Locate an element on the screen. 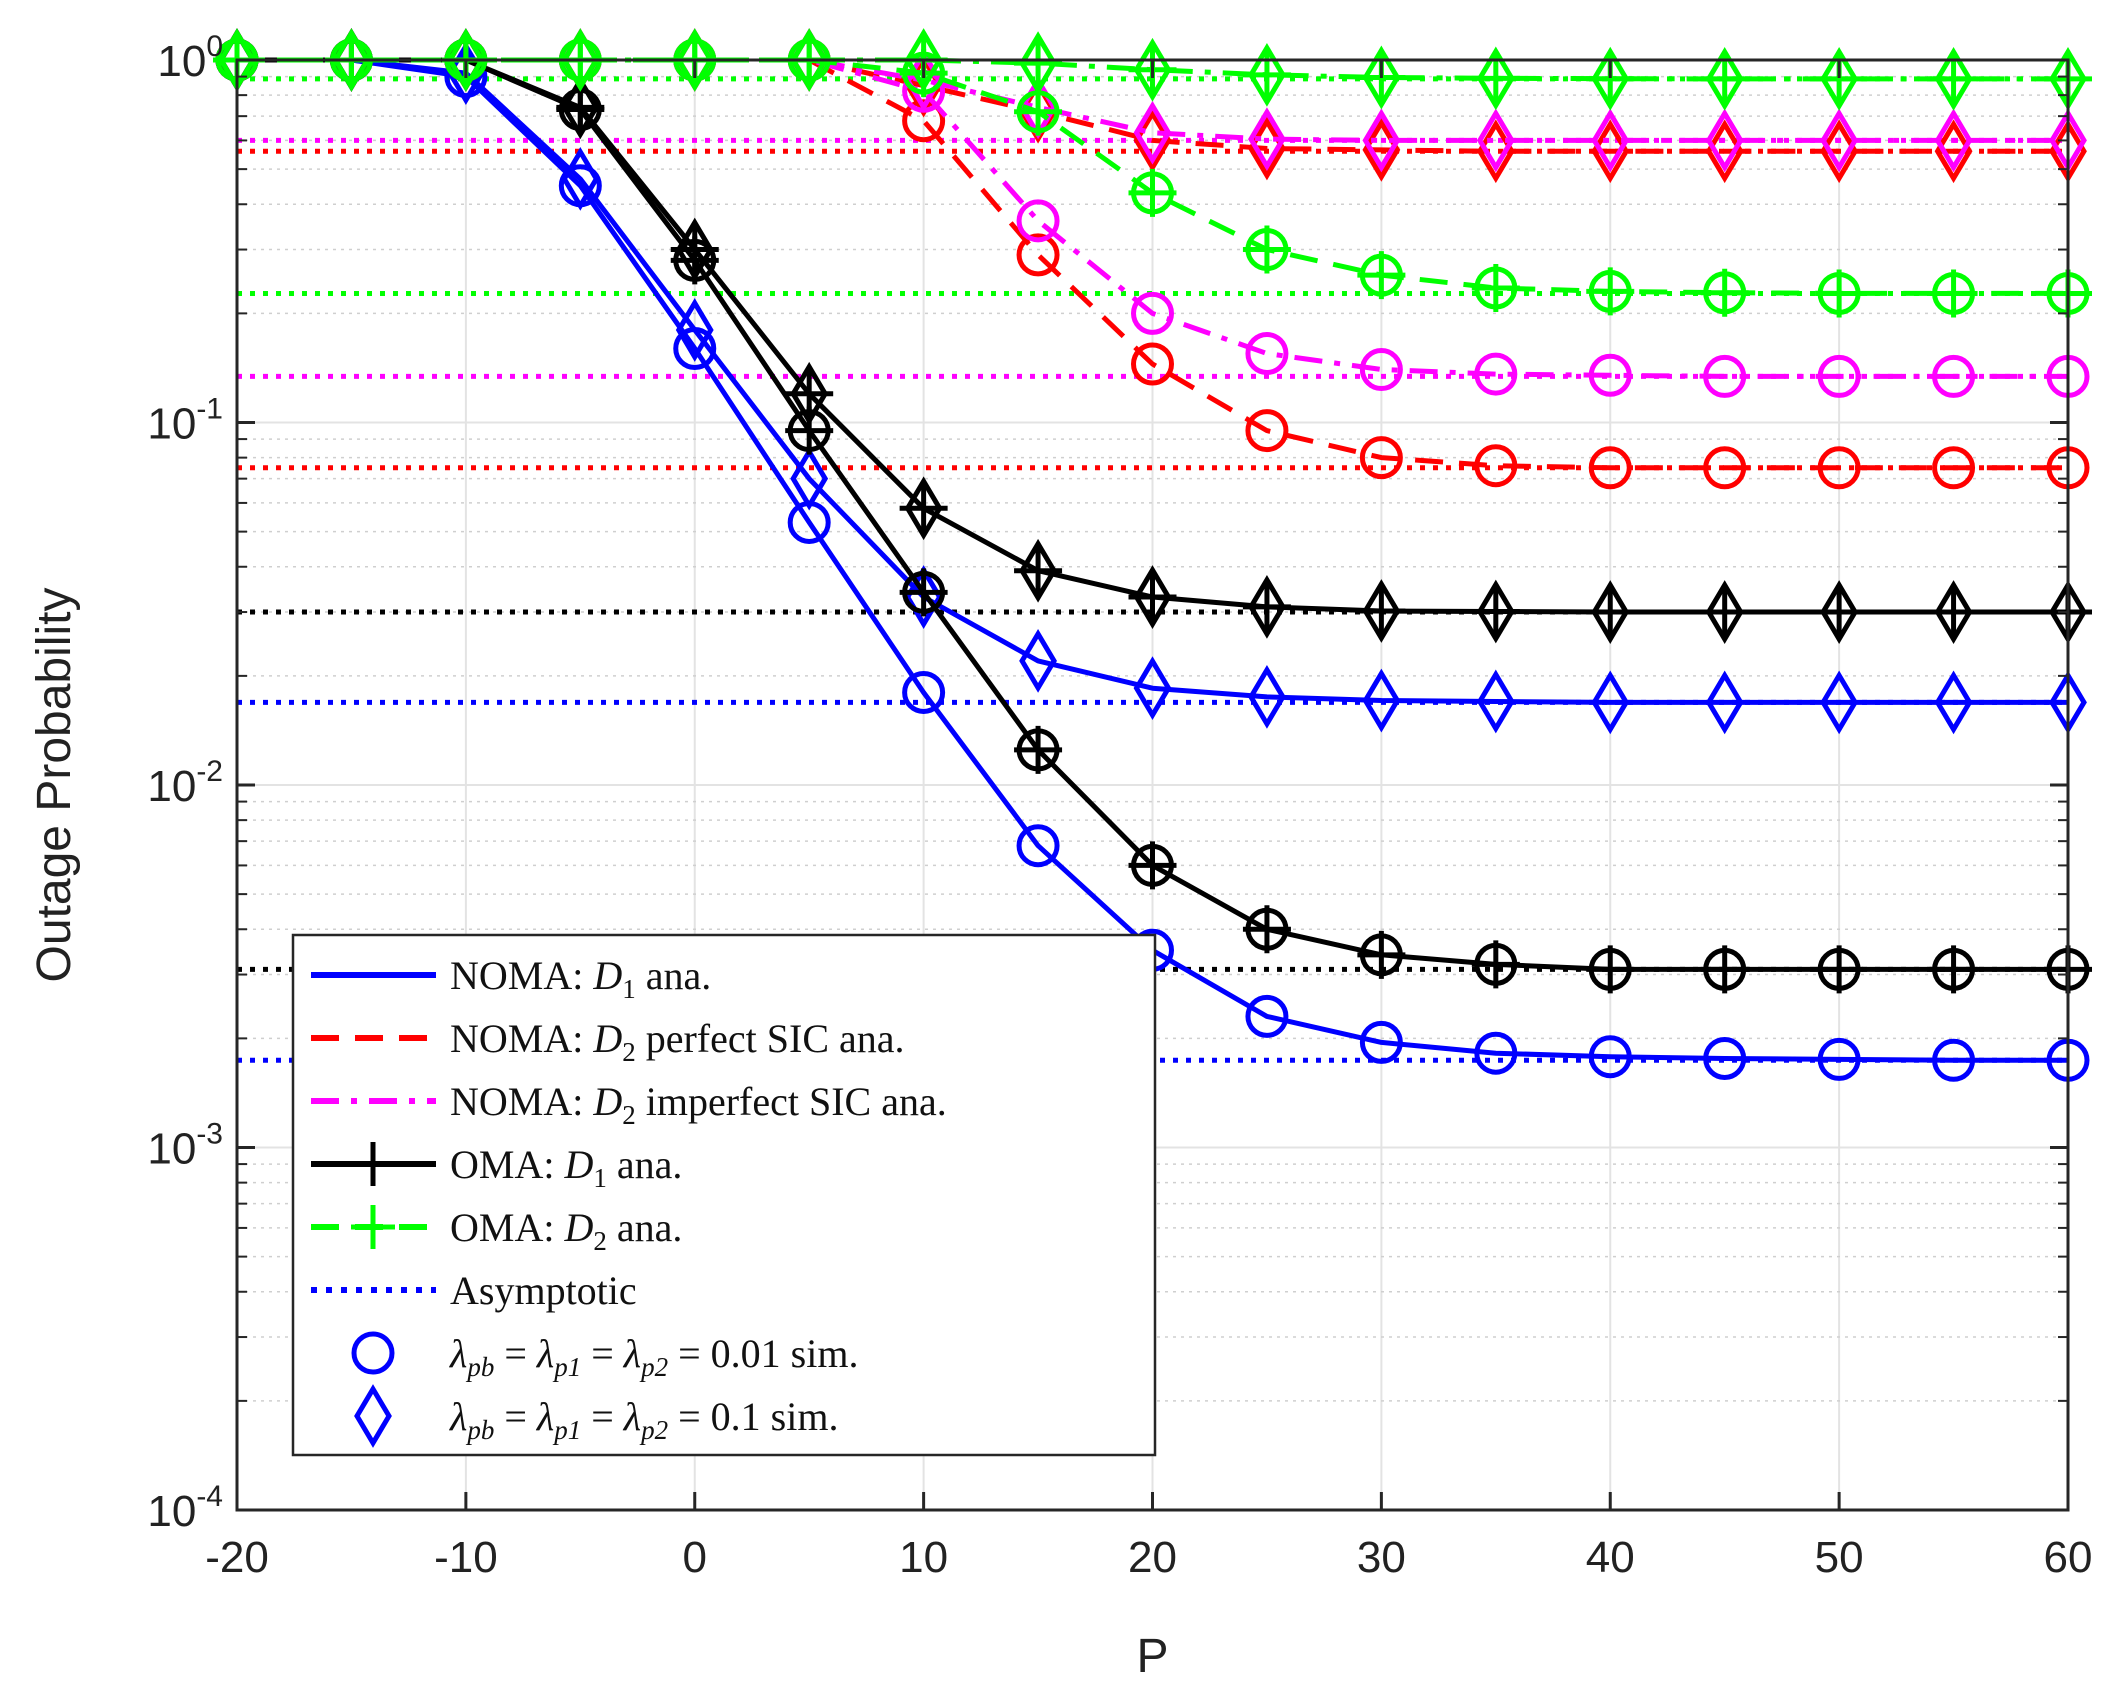 The height and width of the screenshot is (1692, 2118). legend-label: OMA: D1 ana. is located at coordinates (566, 1167).